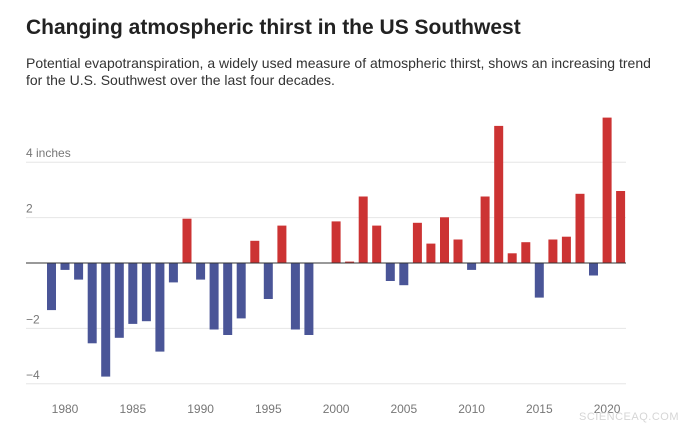 Image resolution: width=691 pixels, height=427 pixels. Describe the element at coordinates (403, 409) in the screenshot. I see `x-tick-label: 2005` at that location.